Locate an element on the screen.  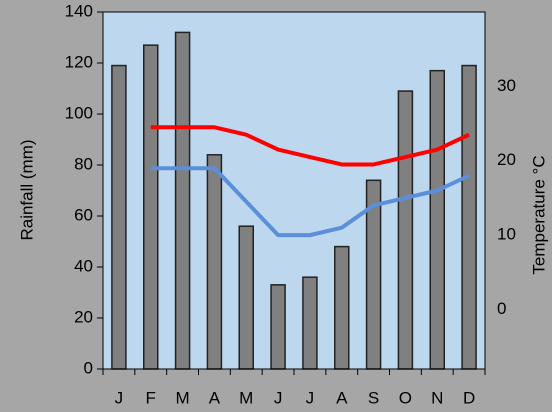
y2-tick-label: 30 is located at coordinates (506, 85).